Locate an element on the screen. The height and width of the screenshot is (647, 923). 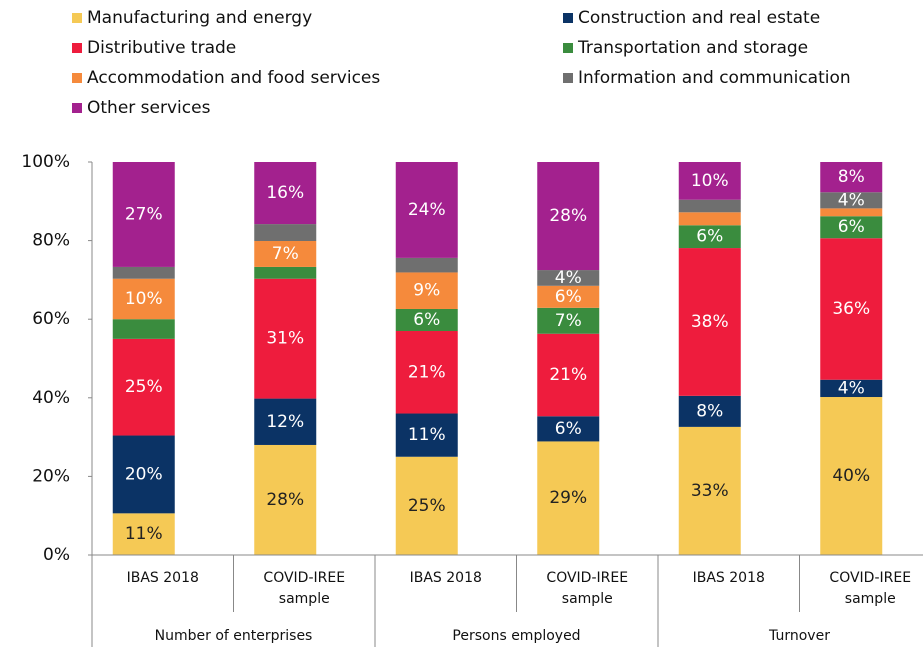
legend-label: Transportation and storage is located at coordinates (692, 48).